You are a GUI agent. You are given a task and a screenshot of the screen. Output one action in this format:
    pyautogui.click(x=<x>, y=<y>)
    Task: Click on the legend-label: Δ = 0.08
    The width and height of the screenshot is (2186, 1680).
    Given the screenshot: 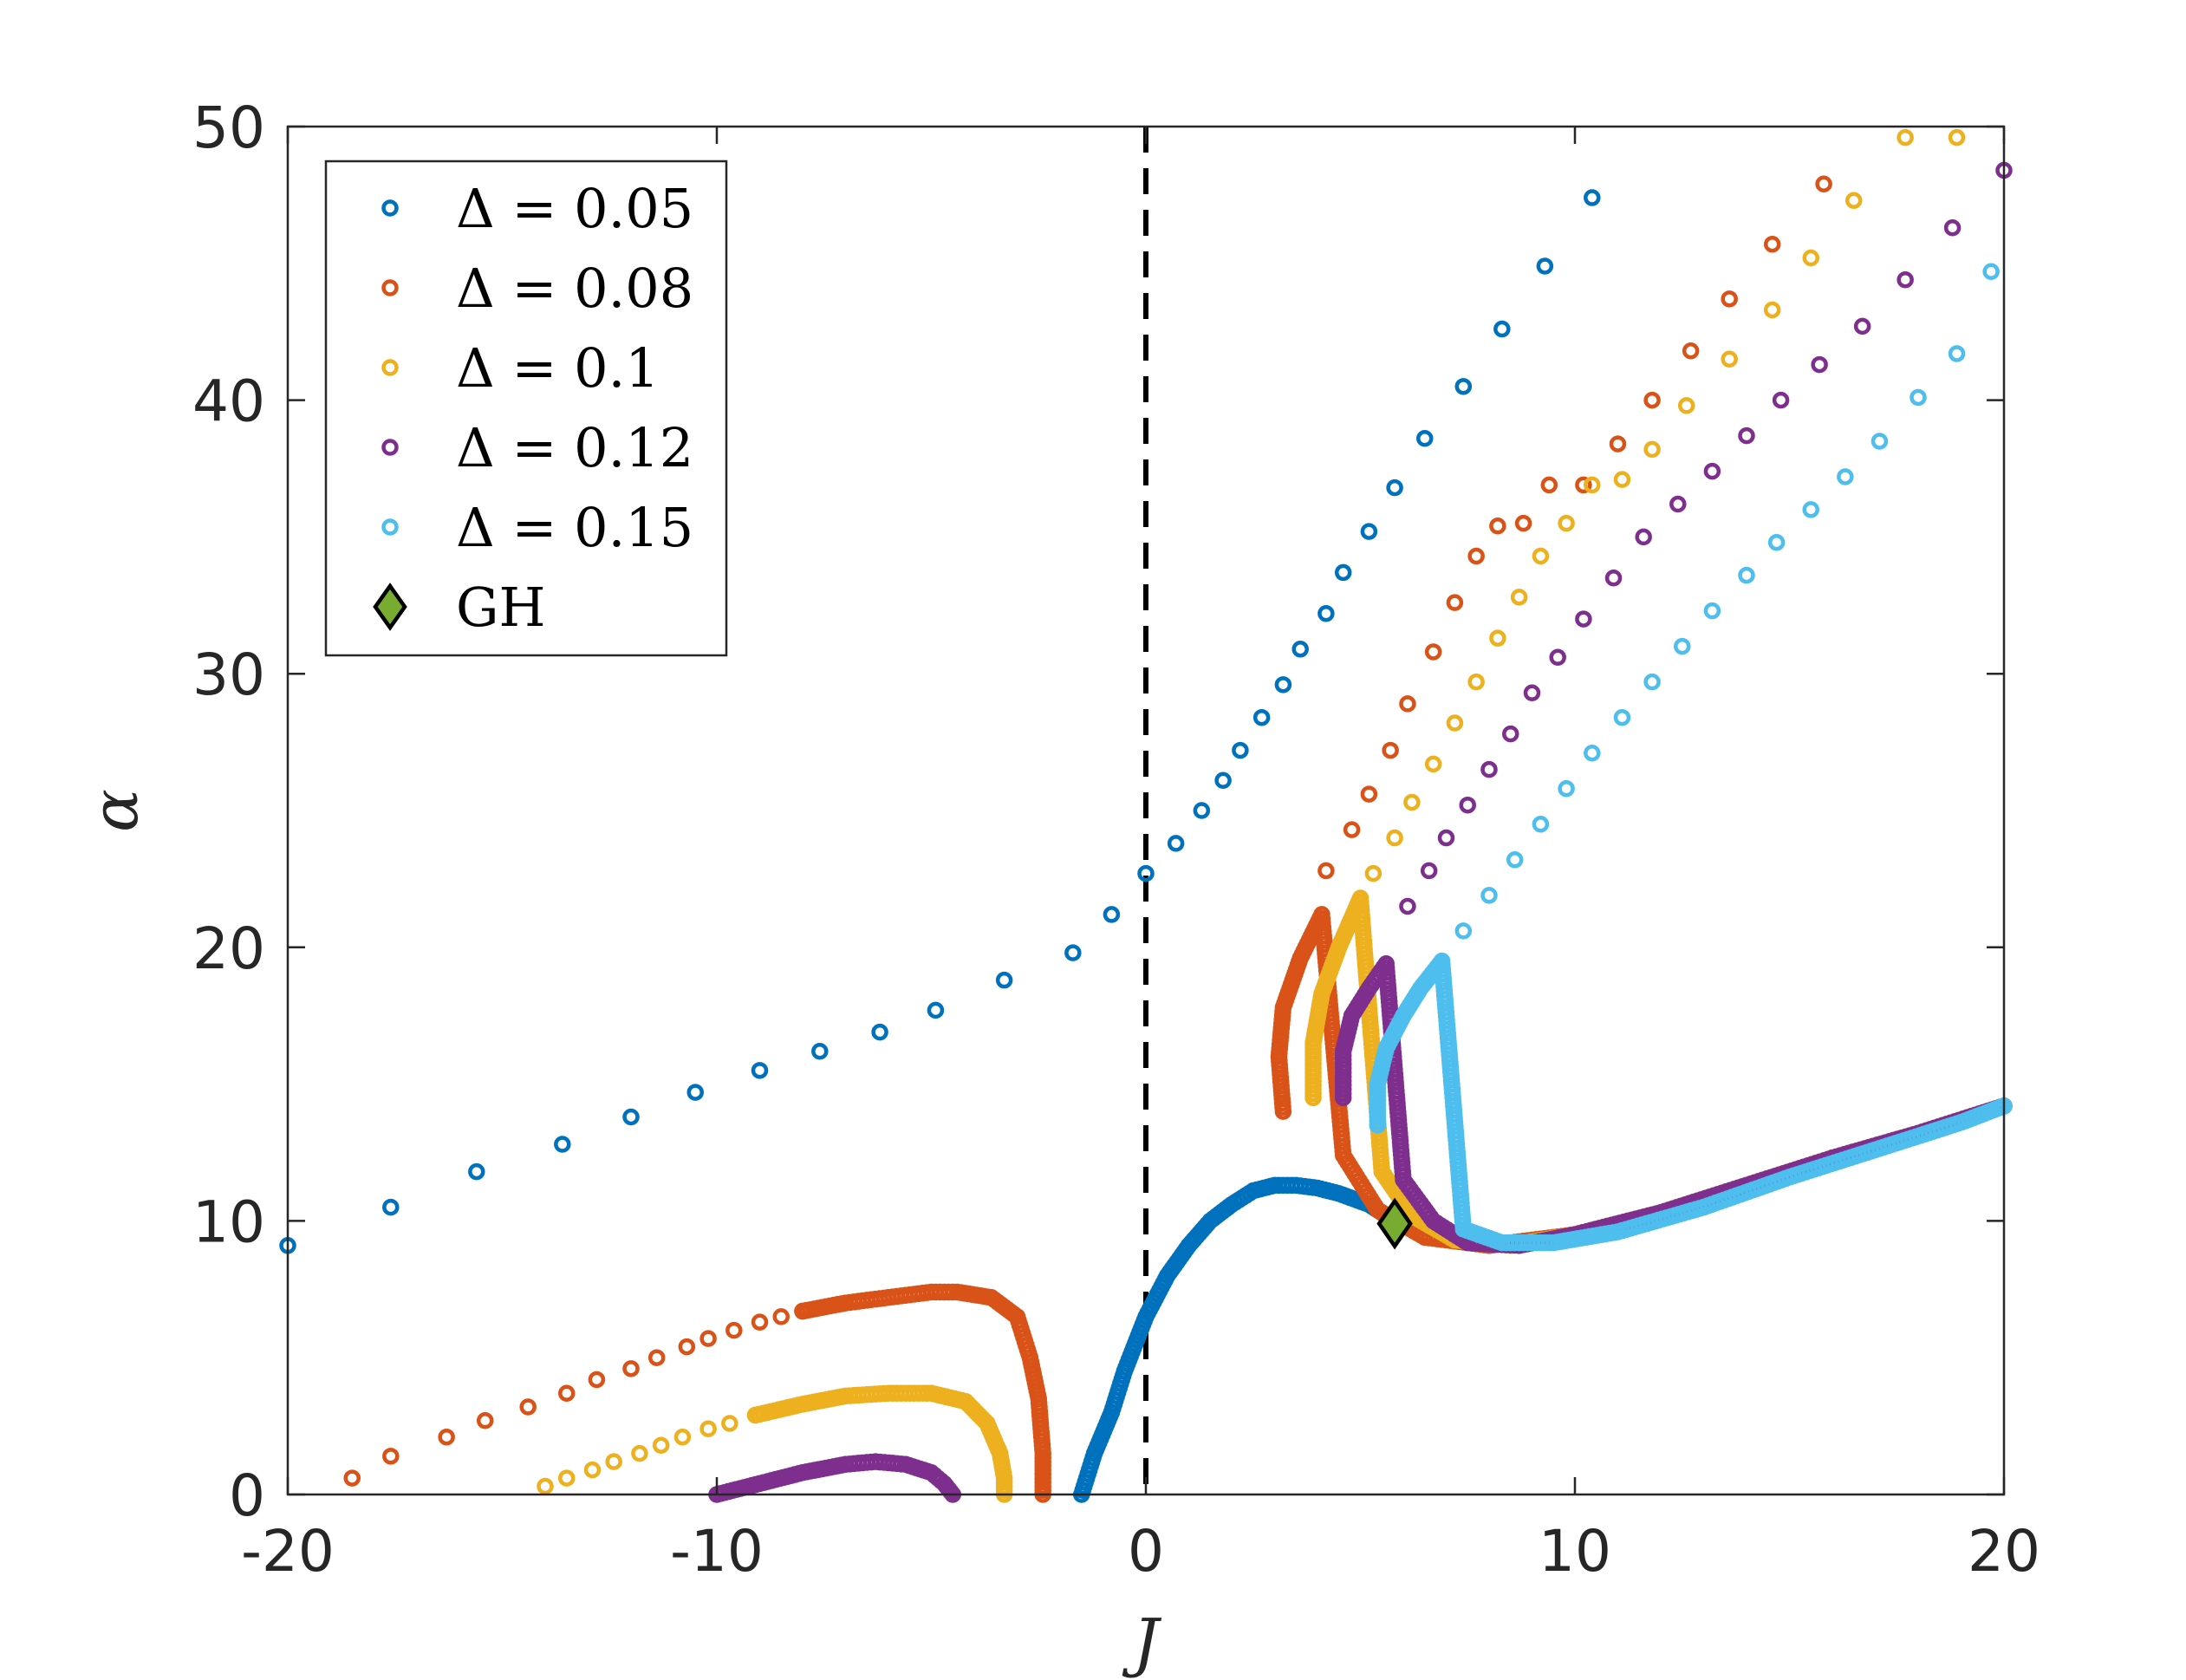 What is the action you would take?
    pyautogui.click(x=574, y=288)
    